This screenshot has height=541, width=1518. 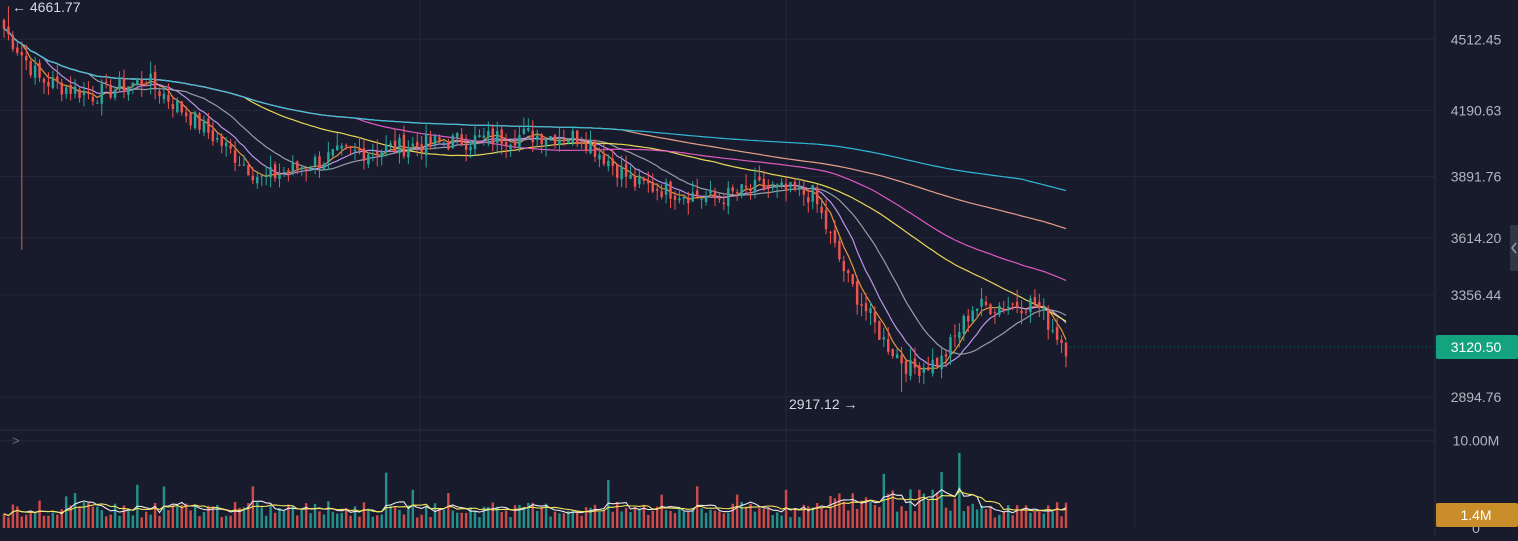 I want to click on volume-tick-label: 10.00M, so click(x=1476, y=441).